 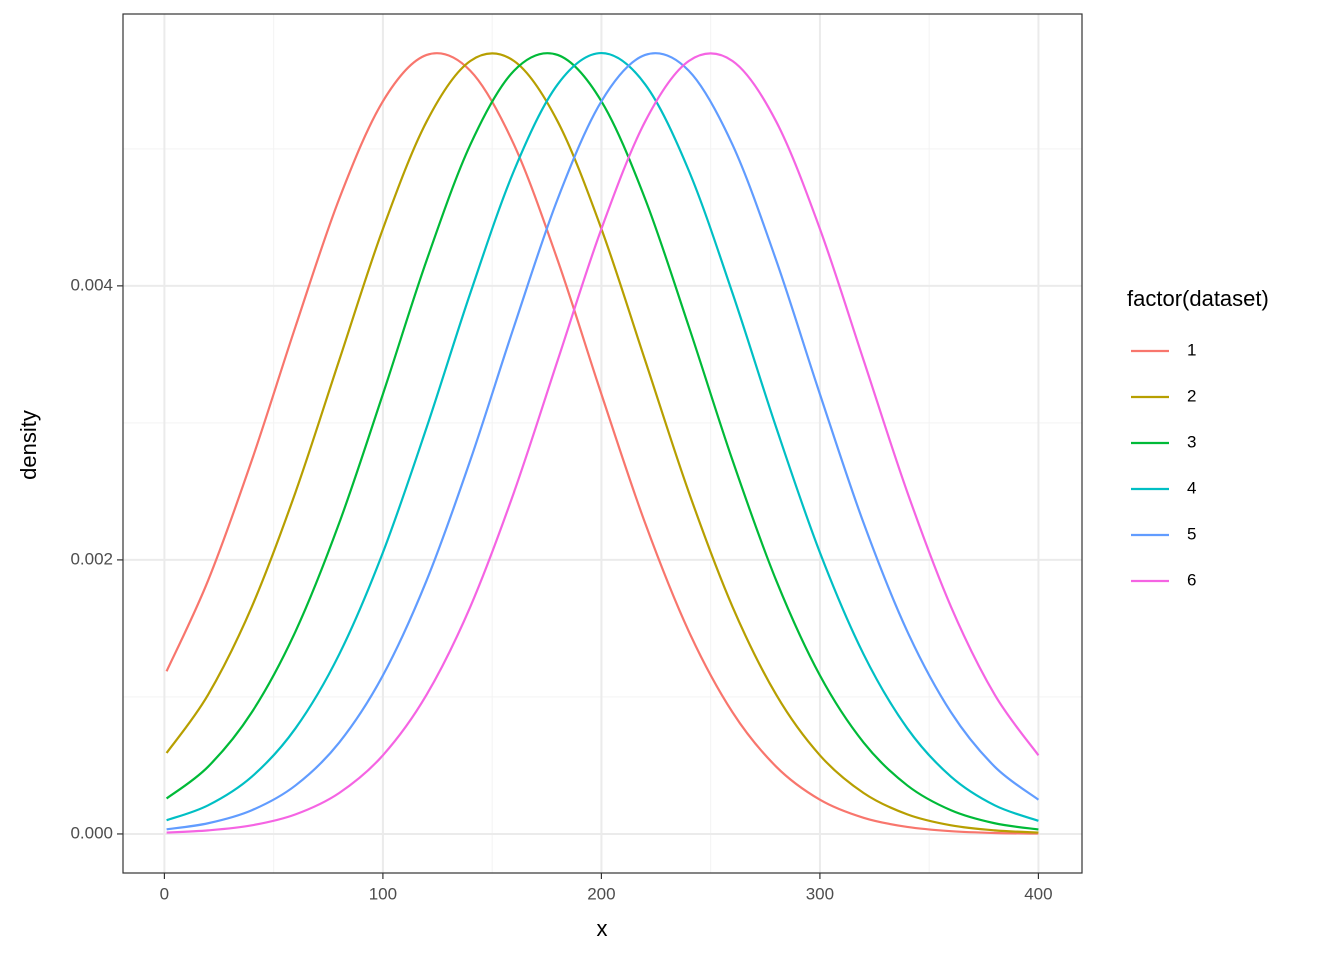 What do you see at coordinates (91, 832) in the screenshot?
I see `y-tick-label: 0.000` at bounding box center [91, 832].